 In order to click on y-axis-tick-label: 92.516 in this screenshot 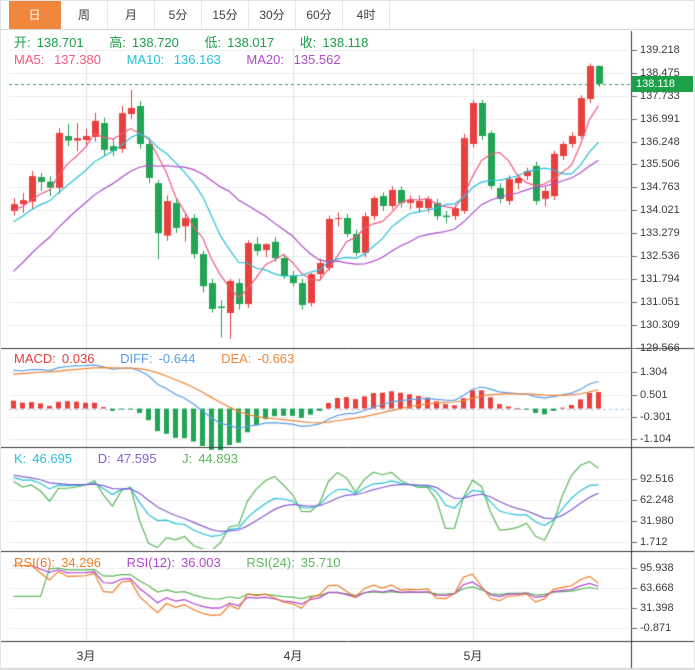, I will do `click(657, 479)`.